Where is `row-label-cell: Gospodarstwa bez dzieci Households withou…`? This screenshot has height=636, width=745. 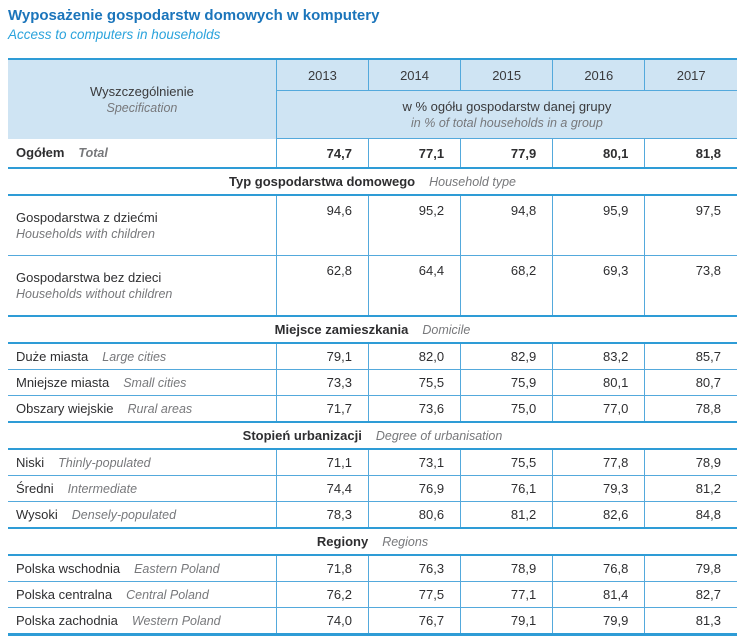 row-label-cell: Gospodarstwa bez dzieci Households withou… is located at coordinates (142, 285).